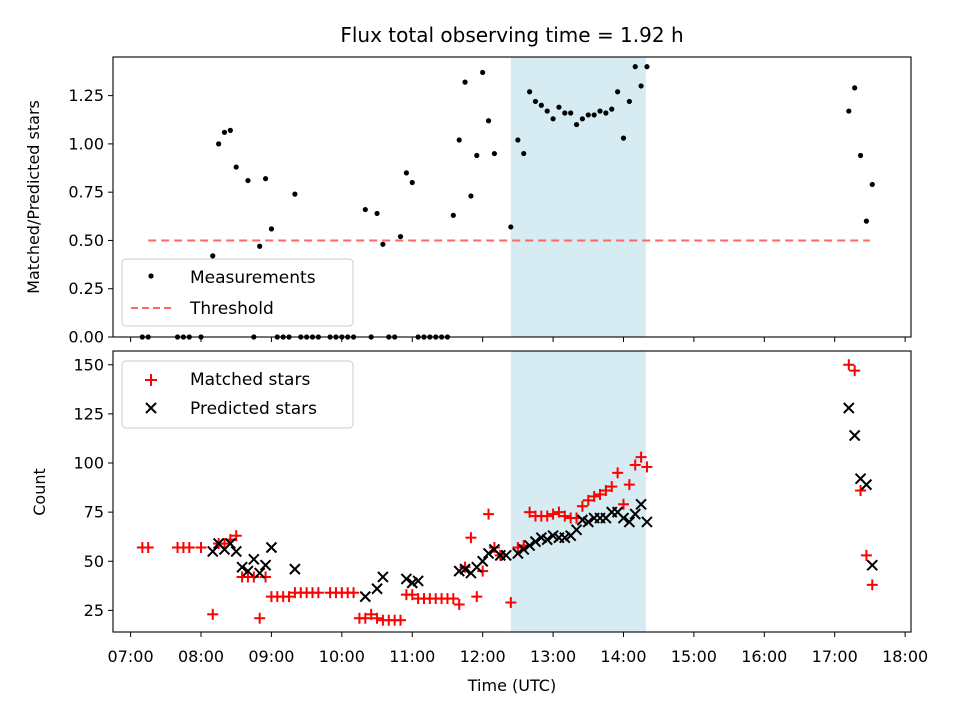 The image size is (960, 720). I want to click on top-y-tick-label: 0.00, so click(86, 337).